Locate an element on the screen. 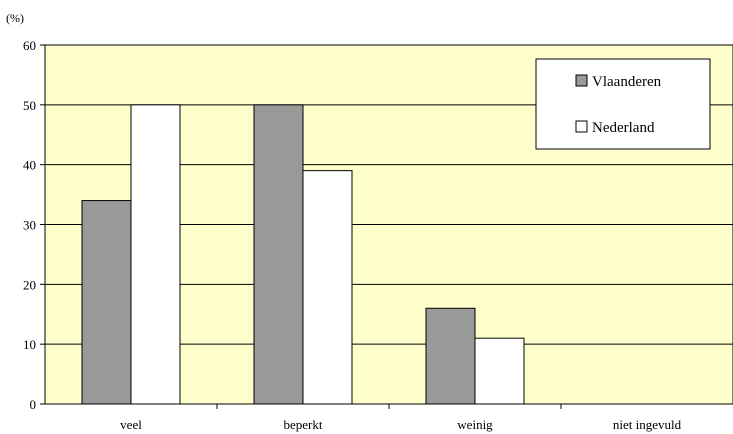  bar-vlaanderen-veel is located at coordinates (106, 302).